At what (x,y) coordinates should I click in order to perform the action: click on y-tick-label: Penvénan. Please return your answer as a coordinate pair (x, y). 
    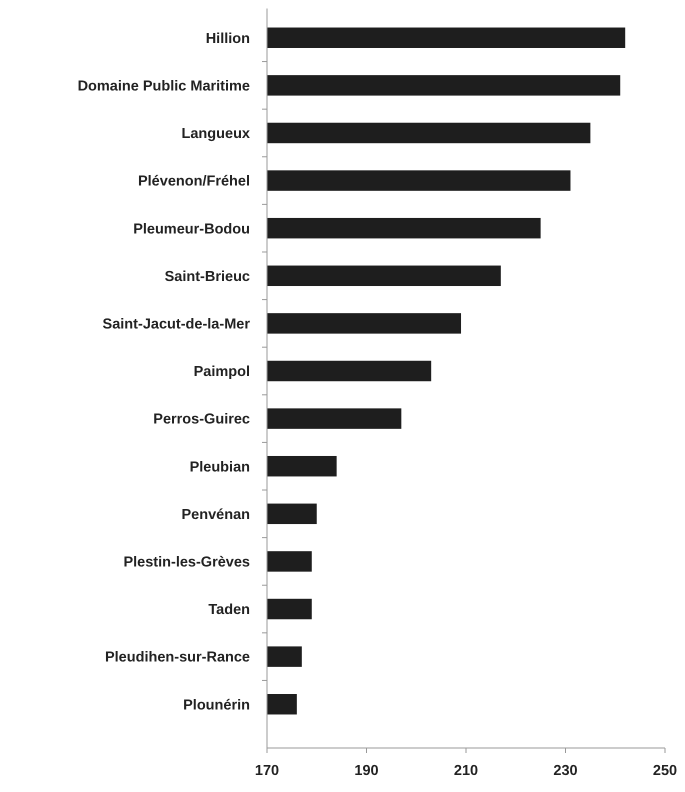
    Looking at the image, I should click on (216, 514).